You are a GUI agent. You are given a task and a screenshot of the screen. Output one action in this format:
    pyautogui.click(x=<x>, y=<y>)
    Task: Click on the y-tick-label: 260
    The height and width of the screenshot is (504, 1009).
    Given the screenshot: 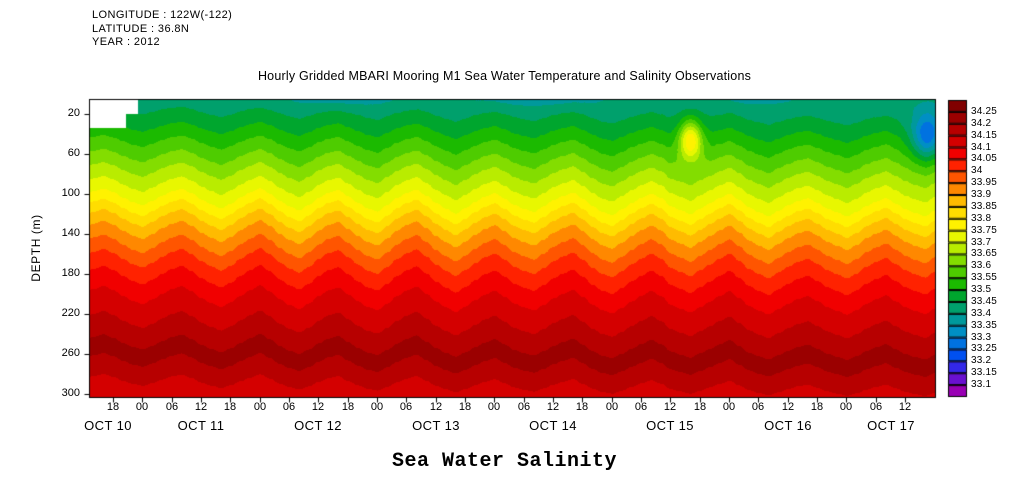 What is the action you would take?
    pyautogui.click(x=70, y=353)
    